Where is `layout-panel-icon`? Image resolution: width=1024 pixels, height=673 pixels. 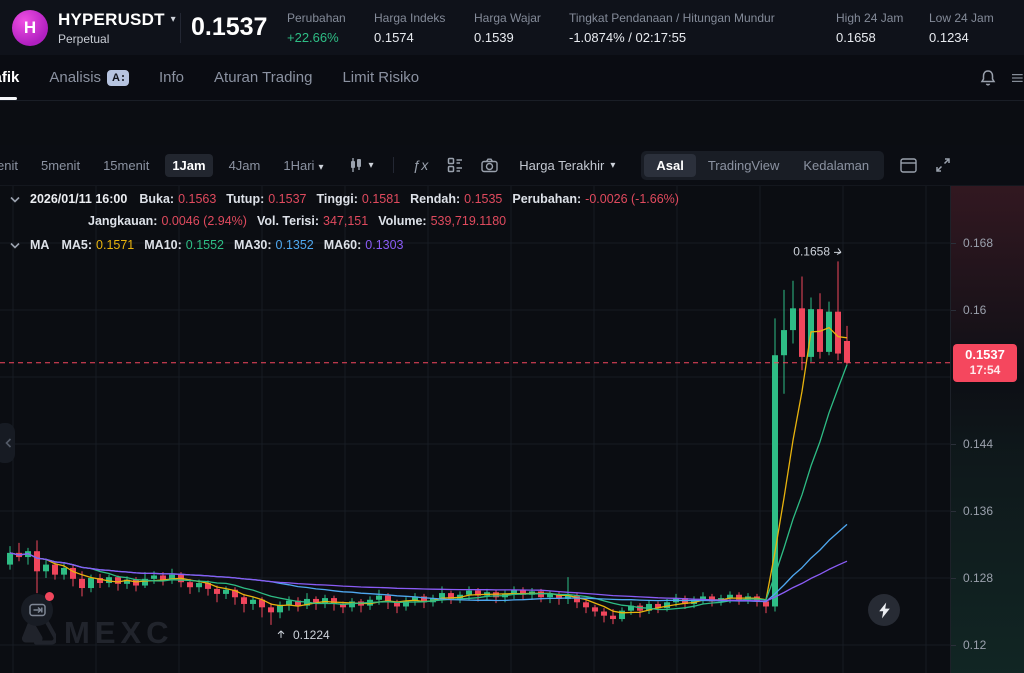
layout-panel-icon is located at coordinates (908, 165).